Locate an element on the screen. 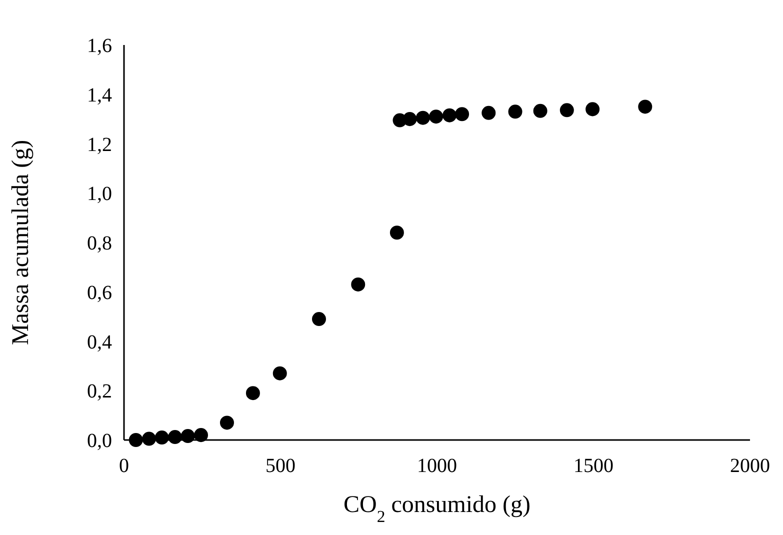 The height and width of the screenshot is (535, 783). y-tick-label: 1,6 is located at coordinates (99, 46).